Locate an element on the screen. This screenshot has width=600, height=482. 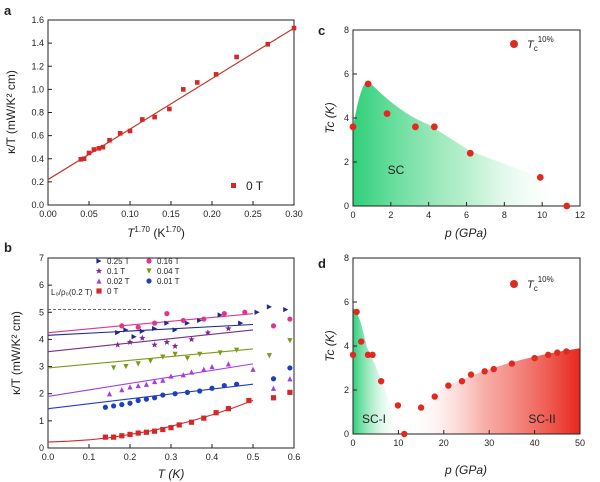
chart-c-ytick-label: 4 is located at coordinates (346, 118).